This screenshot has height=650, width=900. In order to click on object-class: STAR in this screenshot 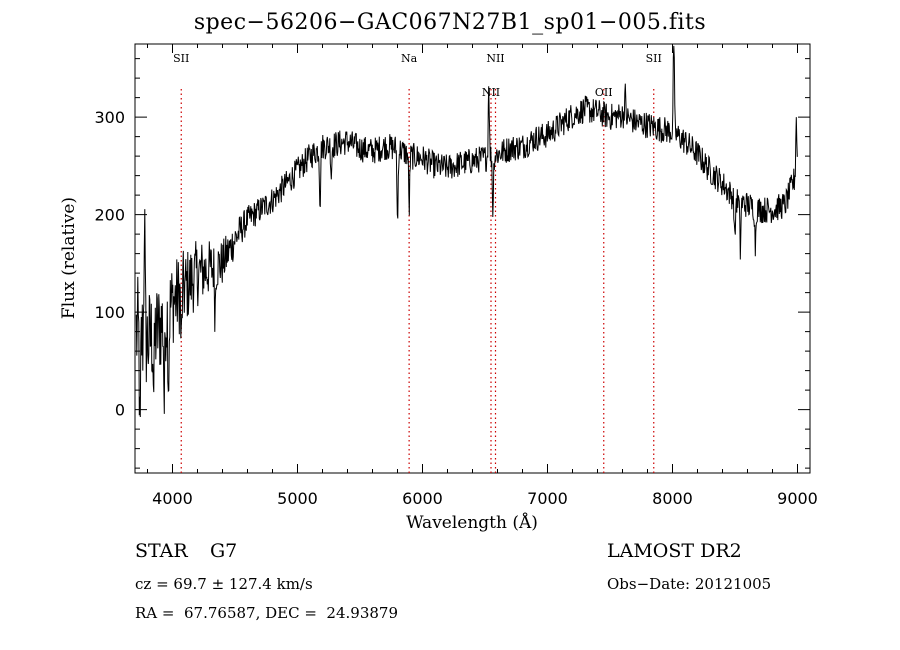, I will do `click(161, 551)`.